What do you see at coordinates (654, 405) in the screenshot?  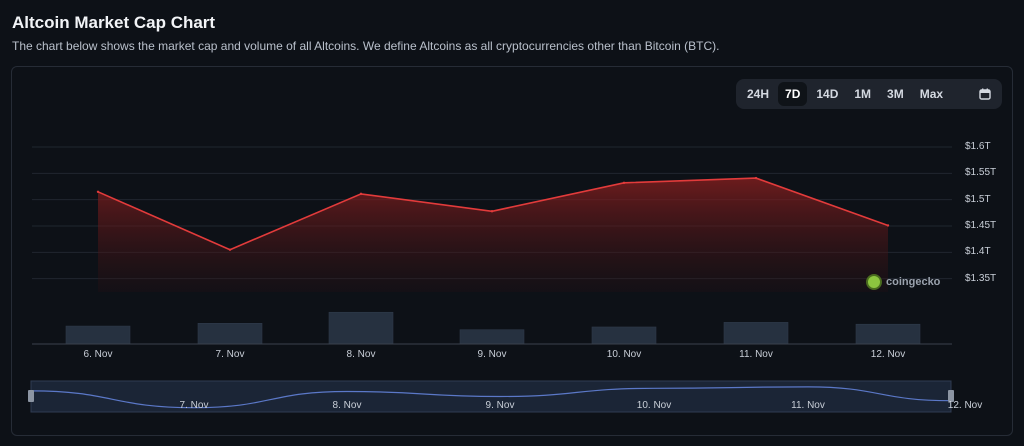 I see `navigator-tick-label: 10. Nov` at bounding box center [654, 405].